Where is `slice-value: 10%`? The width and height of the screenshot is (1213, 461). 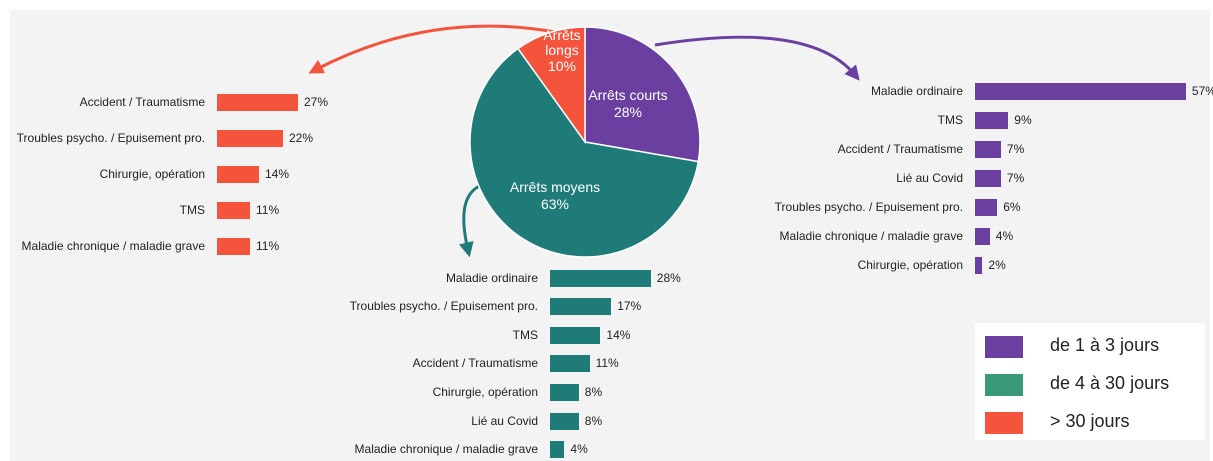 slice-value: 10% is located at coordinates (562, 66).